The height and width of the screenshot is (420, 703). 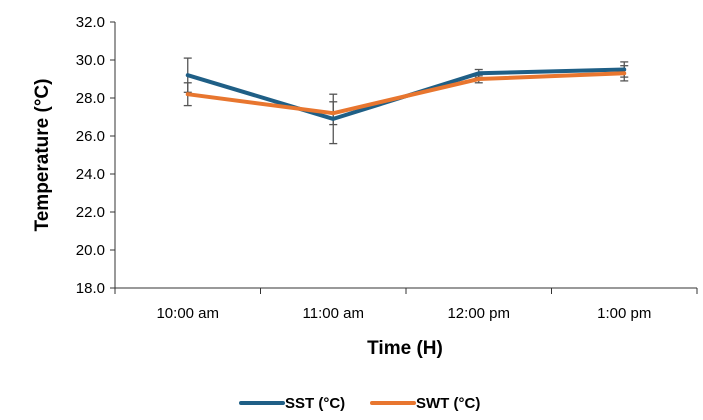 What do you see at coordinates (42, 155) in the screenshot?
I see `y-axis-title: Temperature (°C)` at bounding box center [42, 155].